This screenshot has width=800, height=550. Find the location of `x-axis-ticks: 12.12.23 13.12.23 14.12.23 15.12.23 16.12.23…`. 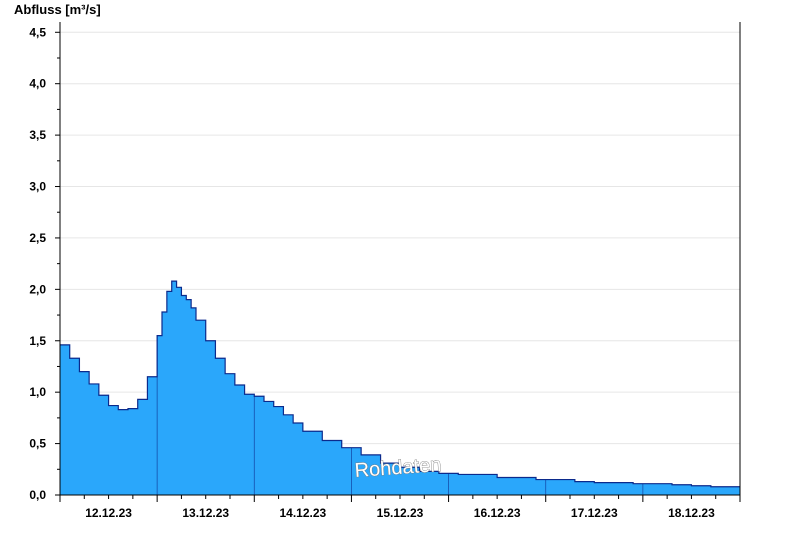

x-axis-ticks: 12.12.23 13.12.23 14.12.23 15.12.23 16.12.23… is located at coordinates (400, 507).